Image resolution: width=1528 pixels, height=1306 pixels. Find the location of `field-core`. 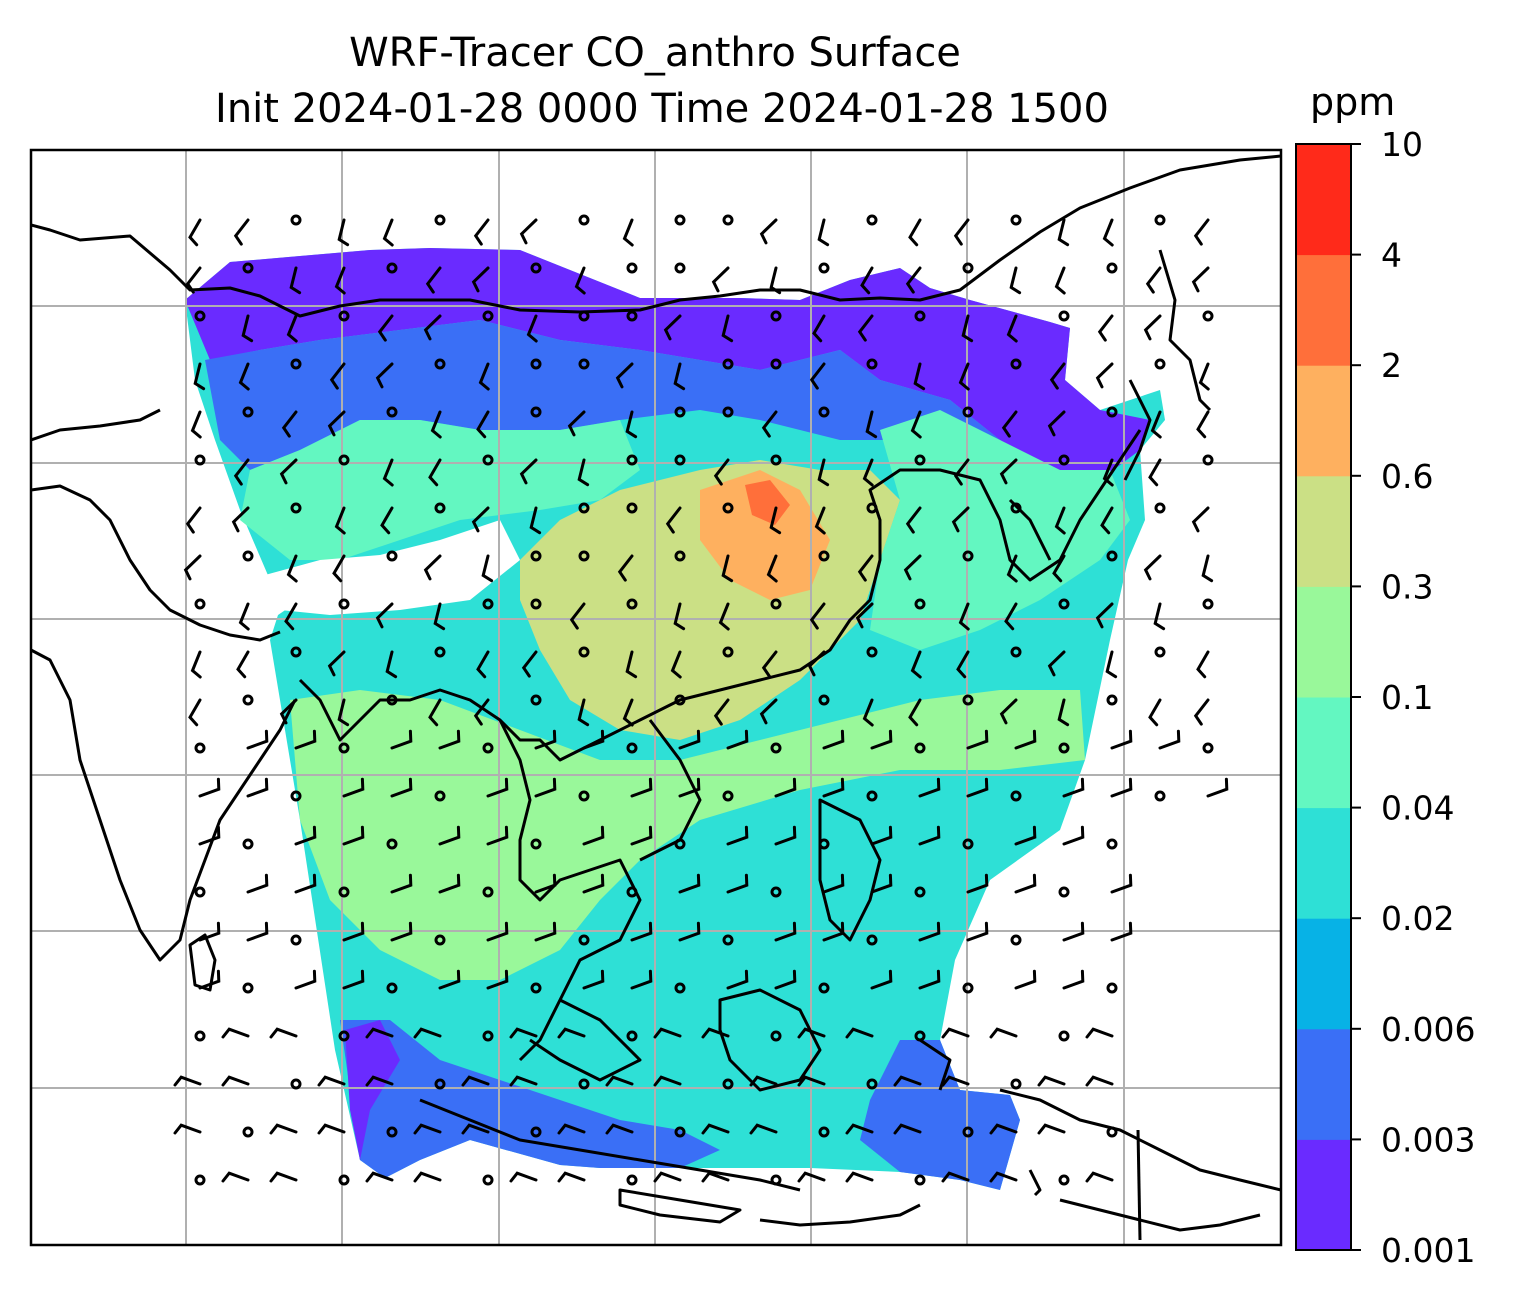

field-core is located at coordinates (765, 535).